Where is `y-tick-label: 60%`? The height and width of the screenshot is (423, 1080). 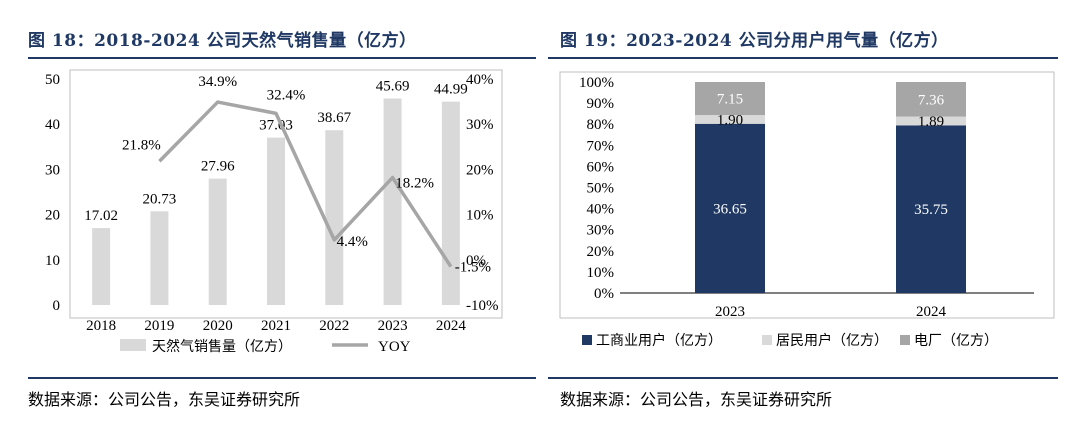
y-tick-label: 60% is located at coordinates (601, 167).